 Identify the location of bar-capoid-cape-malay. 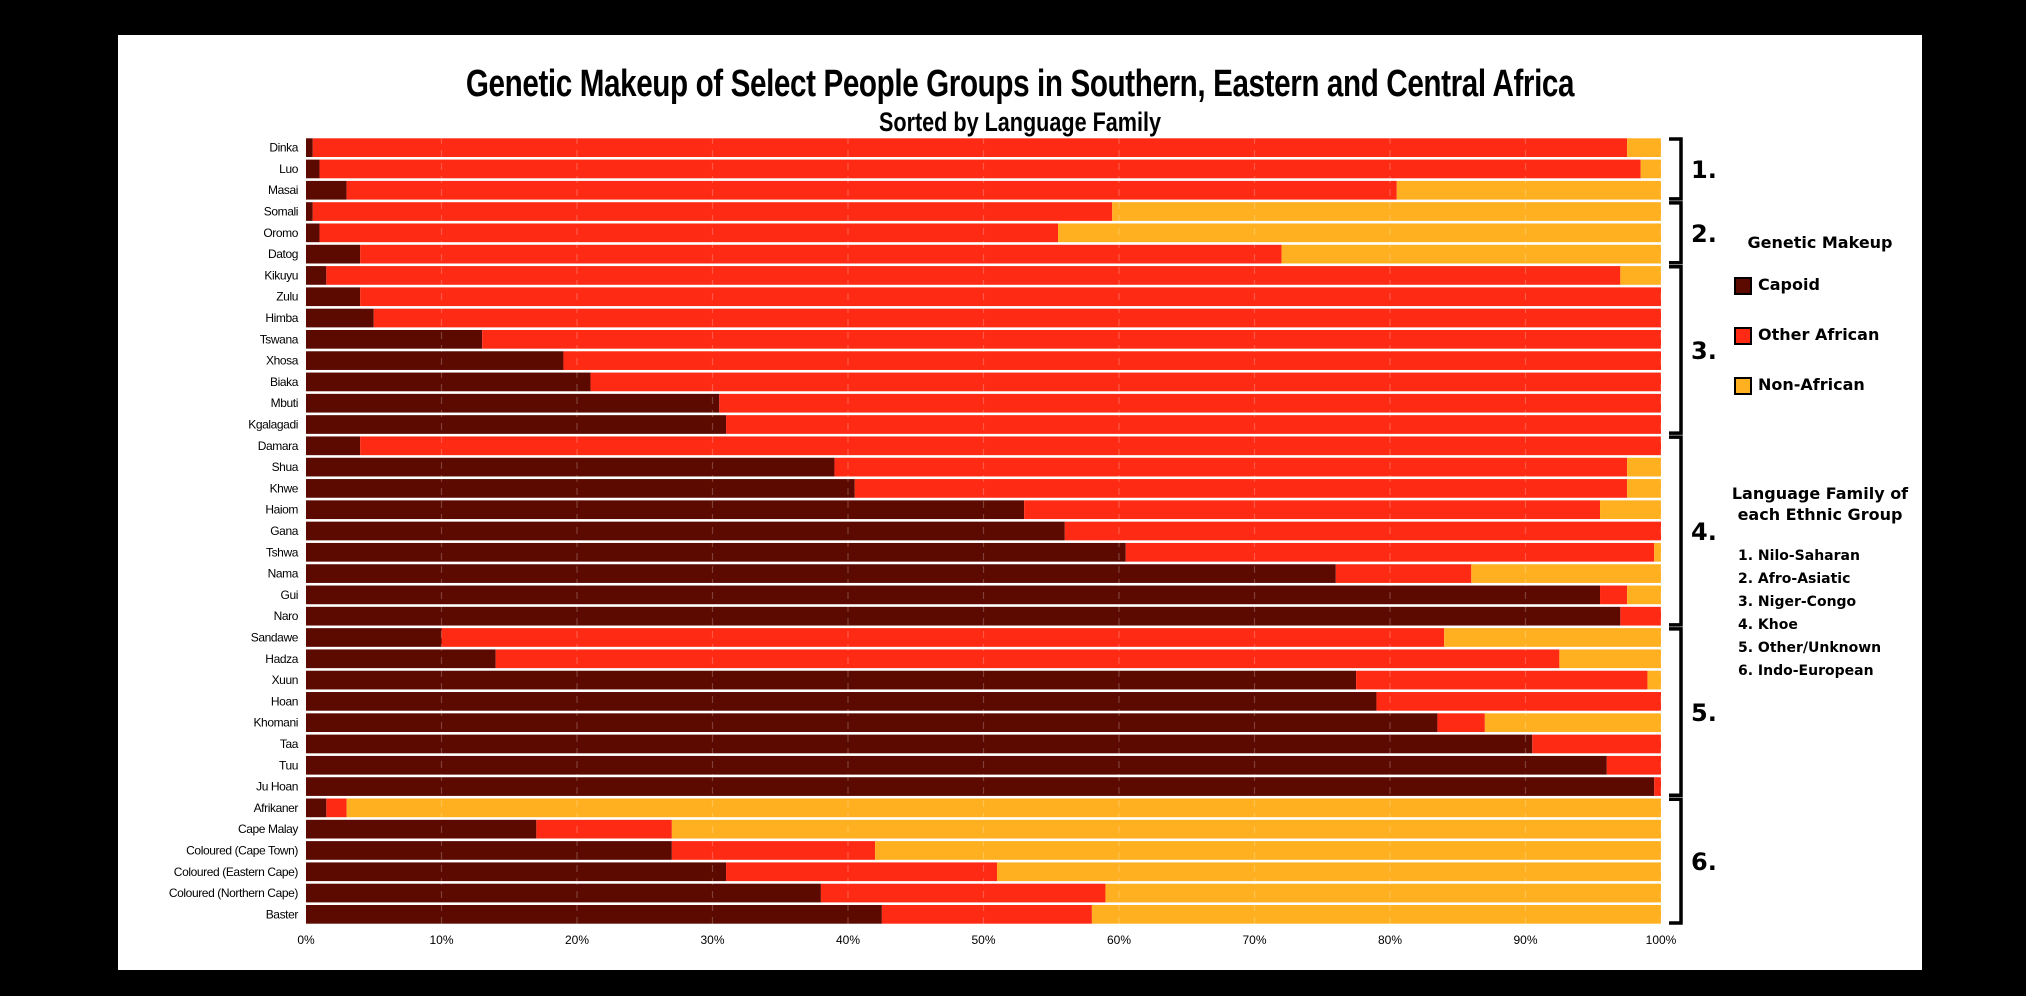
(421, 829).